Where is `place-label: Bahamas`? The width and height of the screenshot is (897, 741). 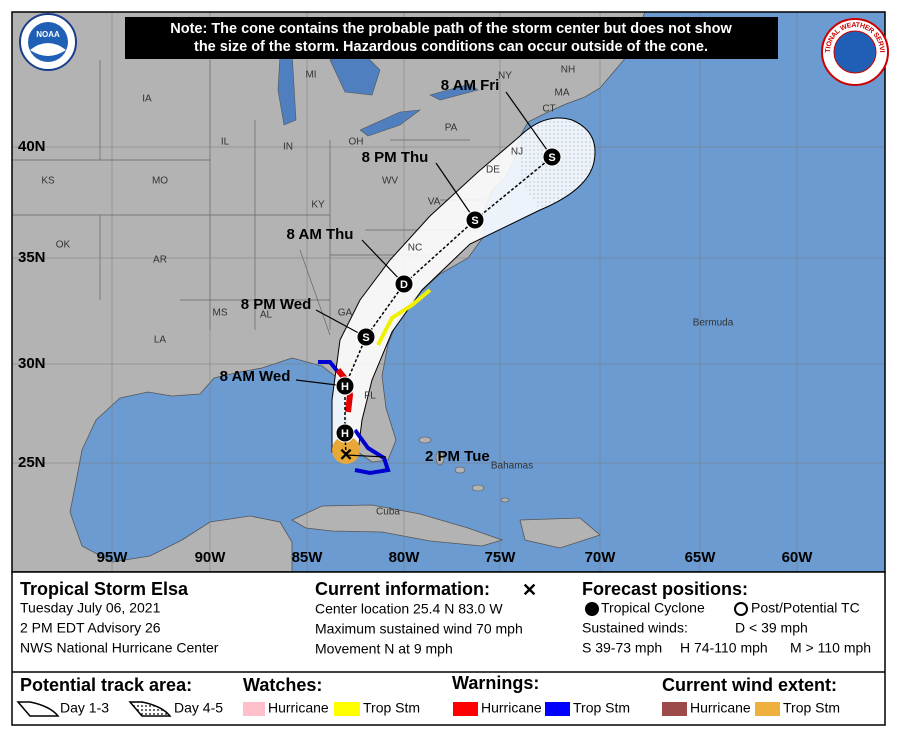
place-label: Bahamas is located at coordinates (512, 466).